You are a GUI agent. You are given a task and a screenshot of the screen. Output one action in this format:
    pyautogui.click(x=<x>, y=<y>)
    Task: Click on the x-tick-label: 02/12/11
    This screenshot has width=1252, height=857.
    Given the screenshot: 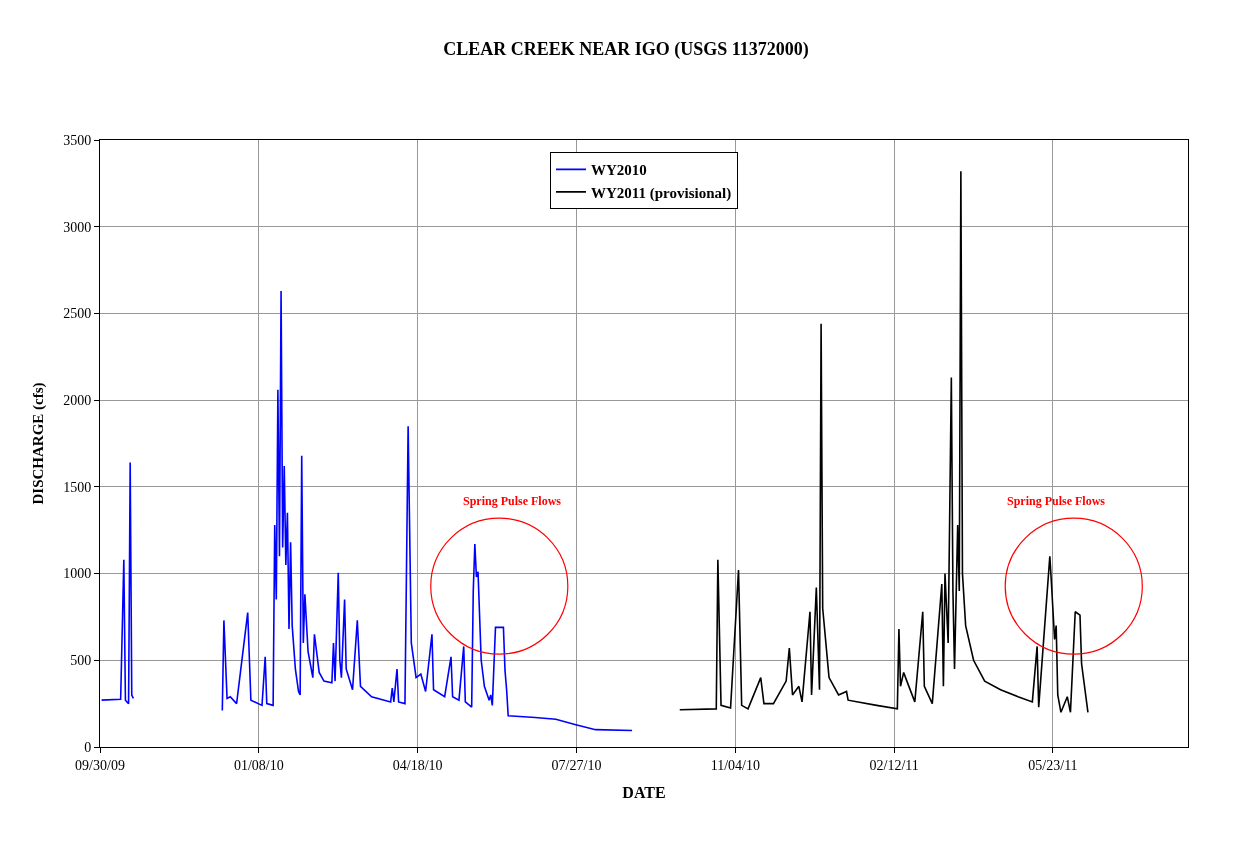 What is the action you would take?
    pyautogui.click(x=894, y=765)
    